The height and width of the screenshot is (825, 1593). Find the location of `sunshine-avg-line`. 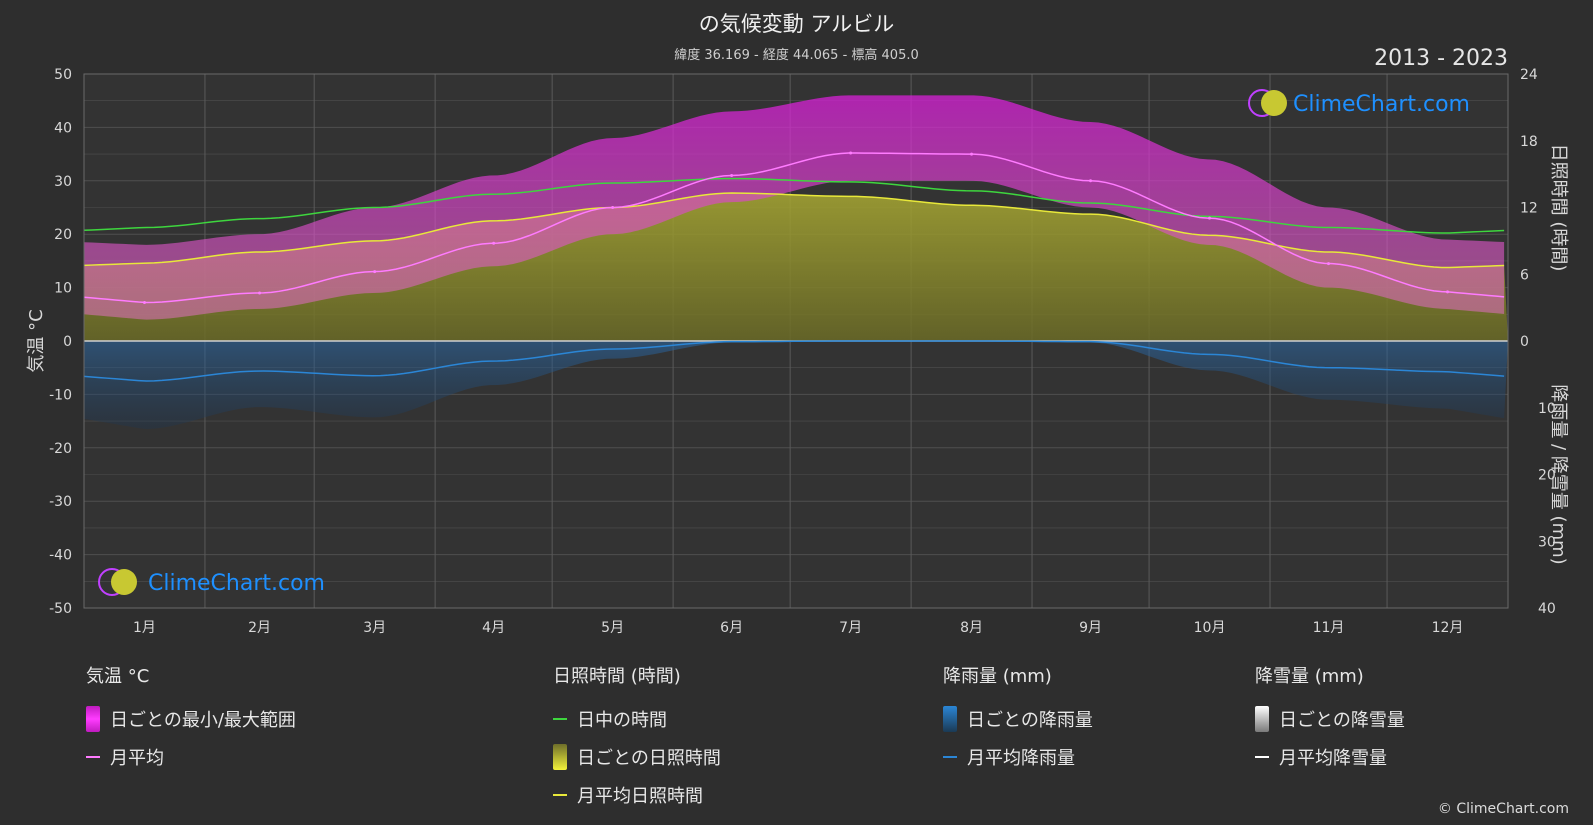

sunshine-avg-line is located at coordinates (794, 230).